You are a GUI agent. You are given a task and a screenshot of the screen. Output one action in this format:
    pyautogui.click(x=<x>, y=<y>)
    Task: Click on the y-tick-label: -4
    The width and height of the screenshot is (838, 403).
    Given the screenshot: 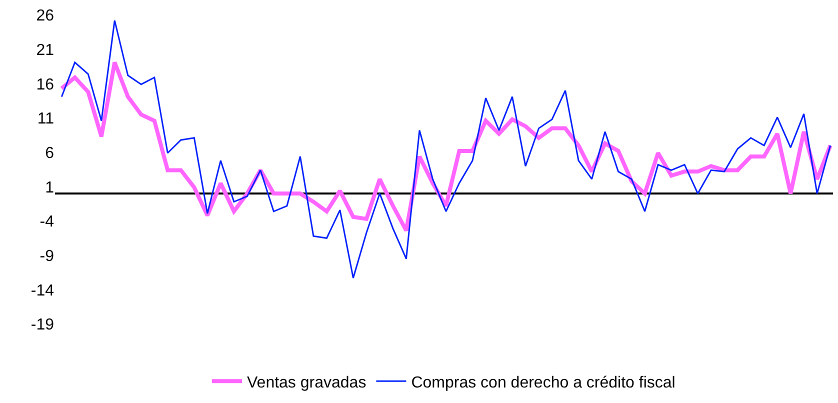 What is the action you would take?
    pyautogui.click(x=47, y=222)
    